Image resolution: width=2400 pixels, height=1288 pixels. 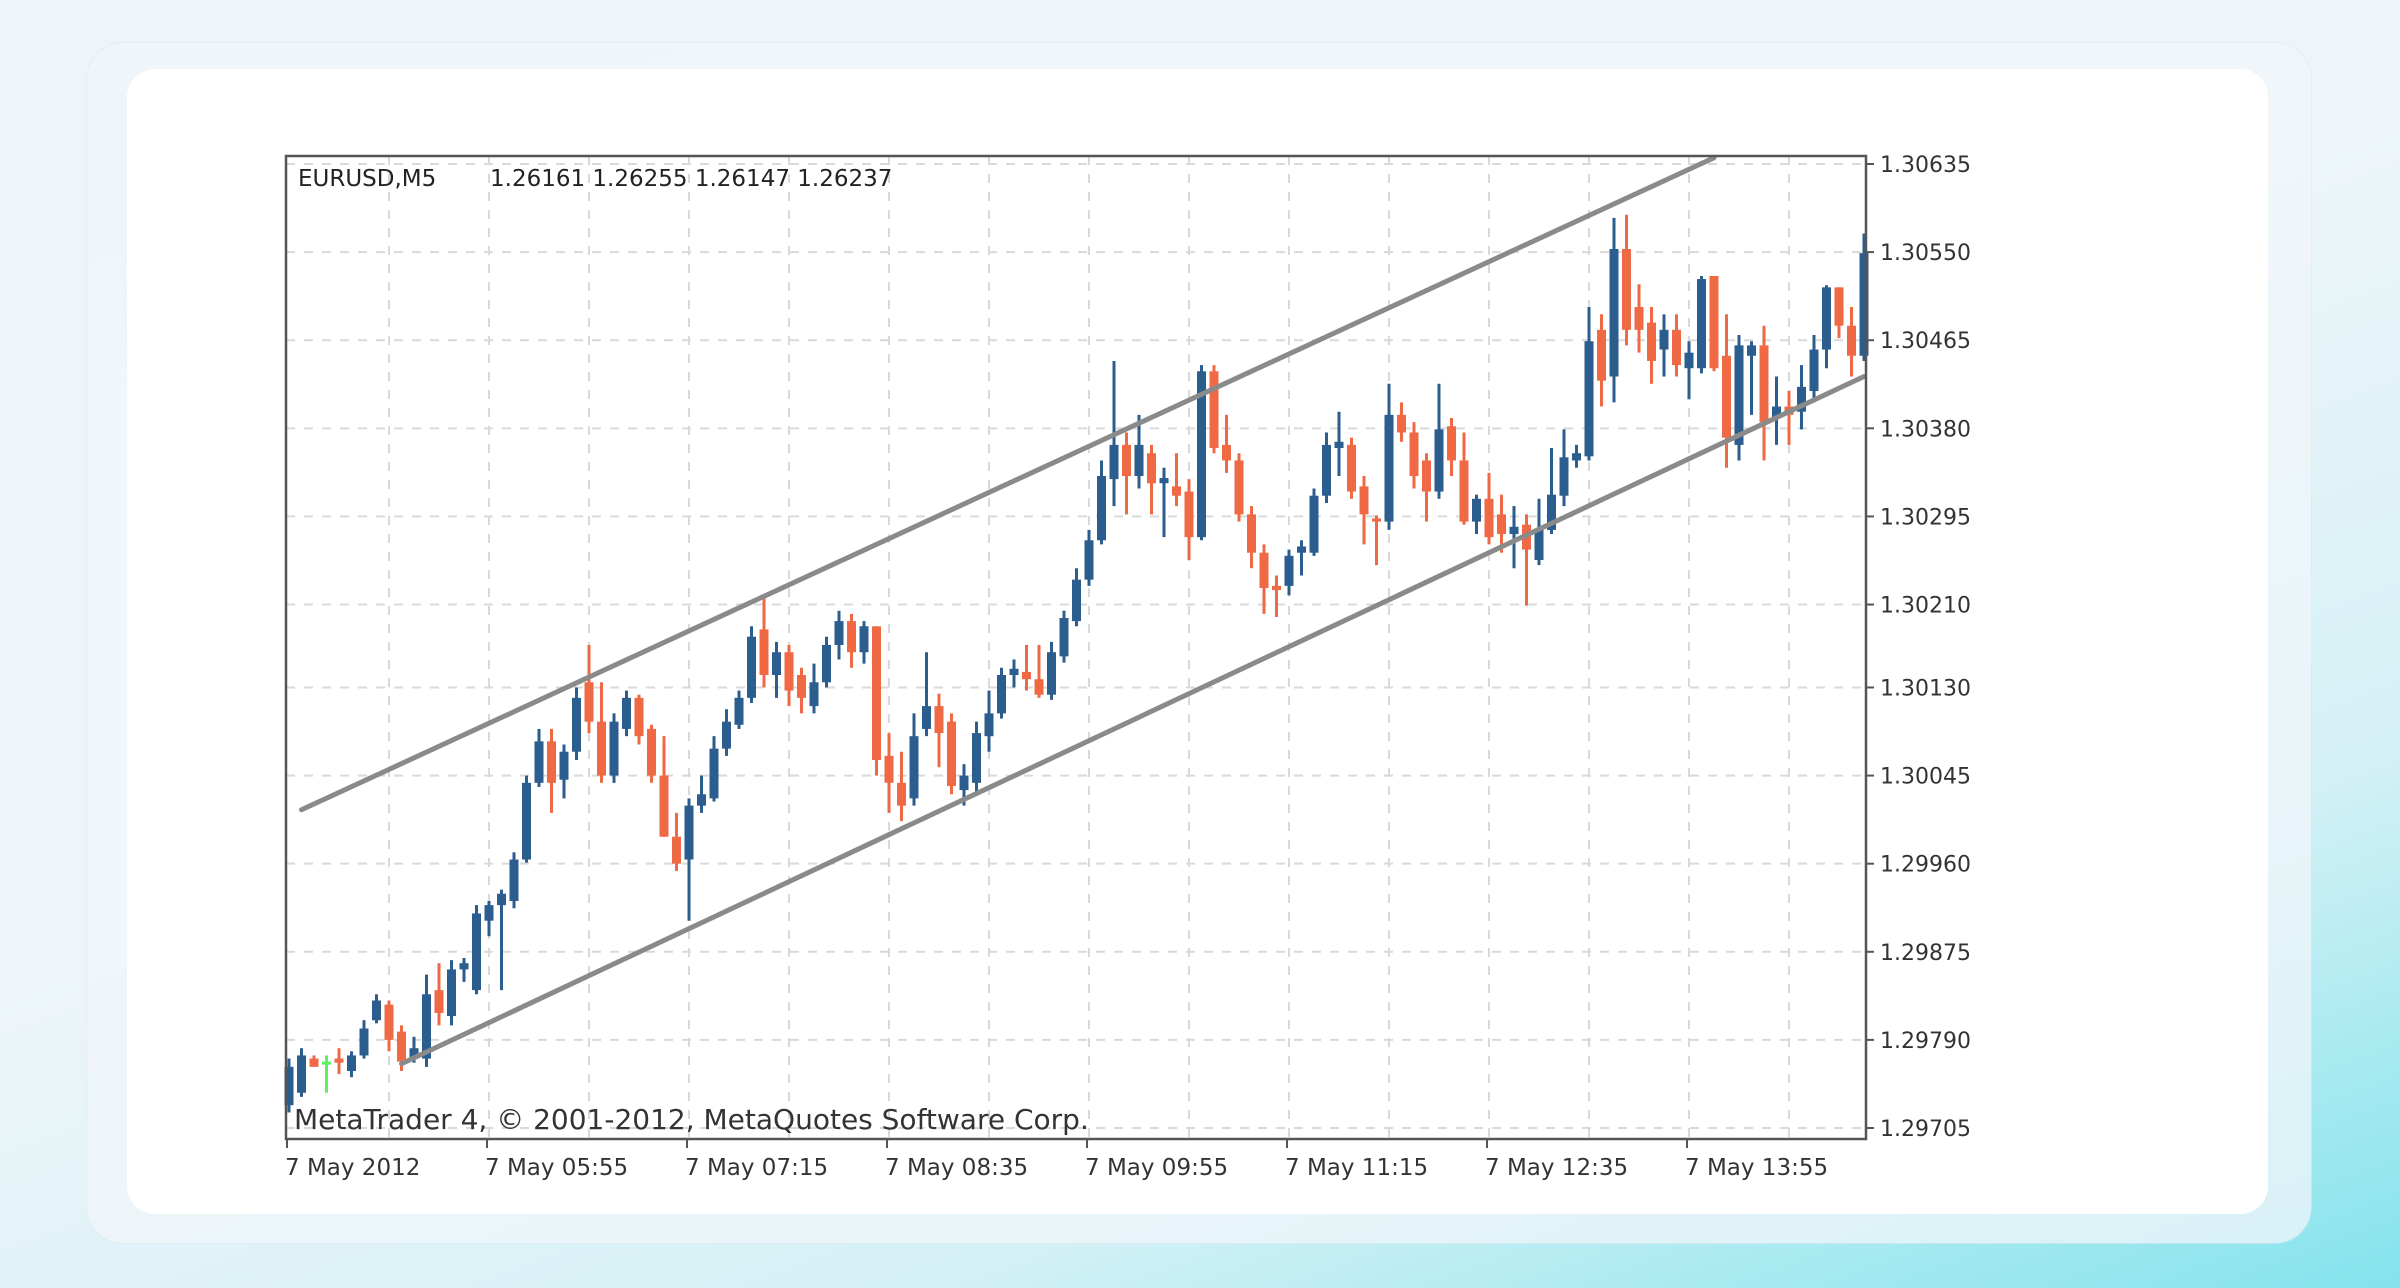 I want to click on y-tick-label: 1.29790, so click(x=1925, y=1041).